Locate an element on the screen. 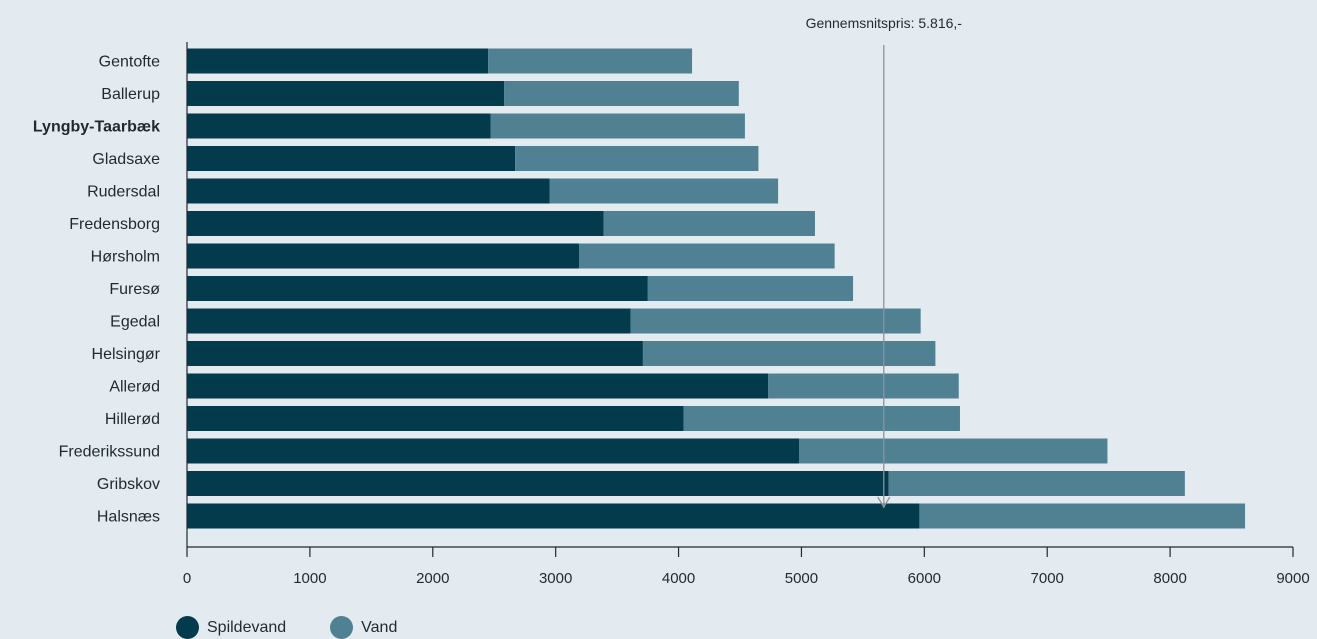  legend-label-vand: Vand is located at coordinates (379, 627).